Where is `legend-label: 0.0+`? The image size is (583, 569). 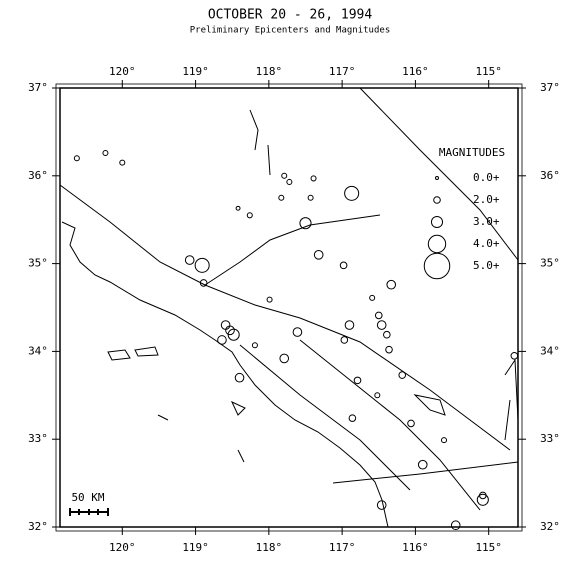
legend-label: 0.0+ is located at coordinates (486, 177).